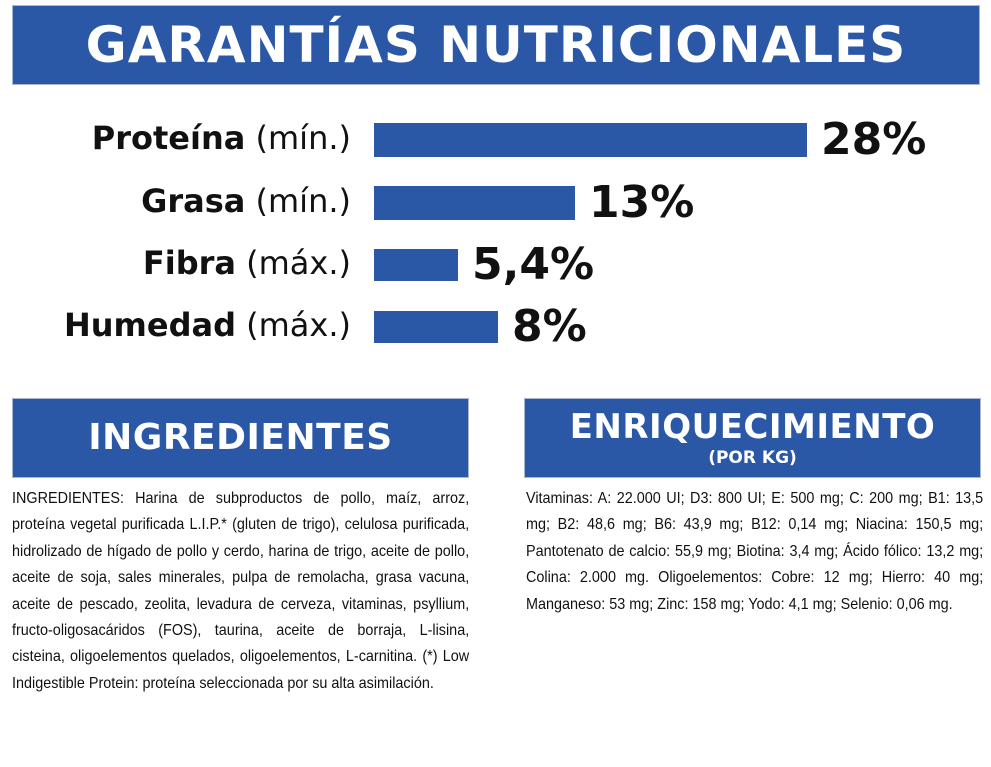 This screenshot has height=767, width=991. I want to click on ingredients-heading: INGREDIENTES, so click(240, 437).